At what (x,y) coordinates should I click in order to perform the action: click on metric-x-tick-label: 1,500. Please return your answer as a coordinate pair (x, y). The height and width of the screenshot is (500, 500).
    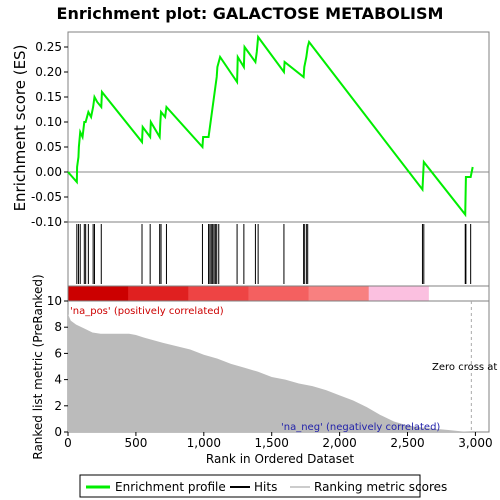
    Looking at the image, I should click on (272, 443).